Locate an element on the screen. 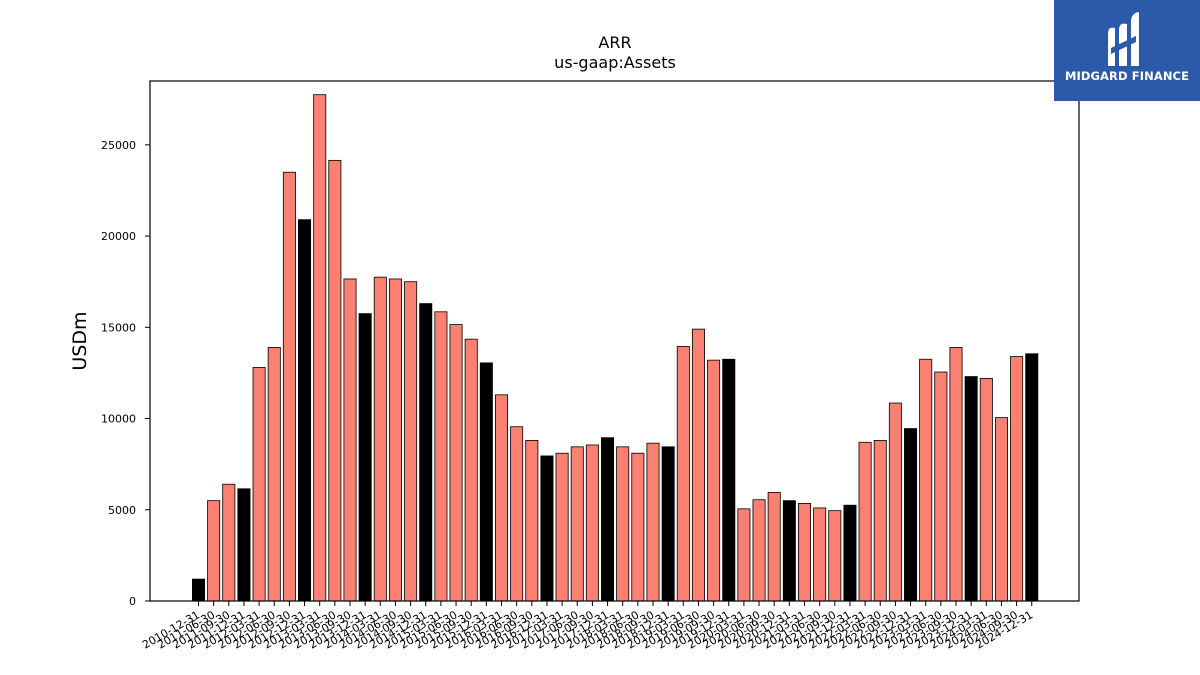 Image resolution: width=1200 pixels, height=675 pixels. brand-name: MIDGARD FINANCE is located at coordinates (1127, 76).